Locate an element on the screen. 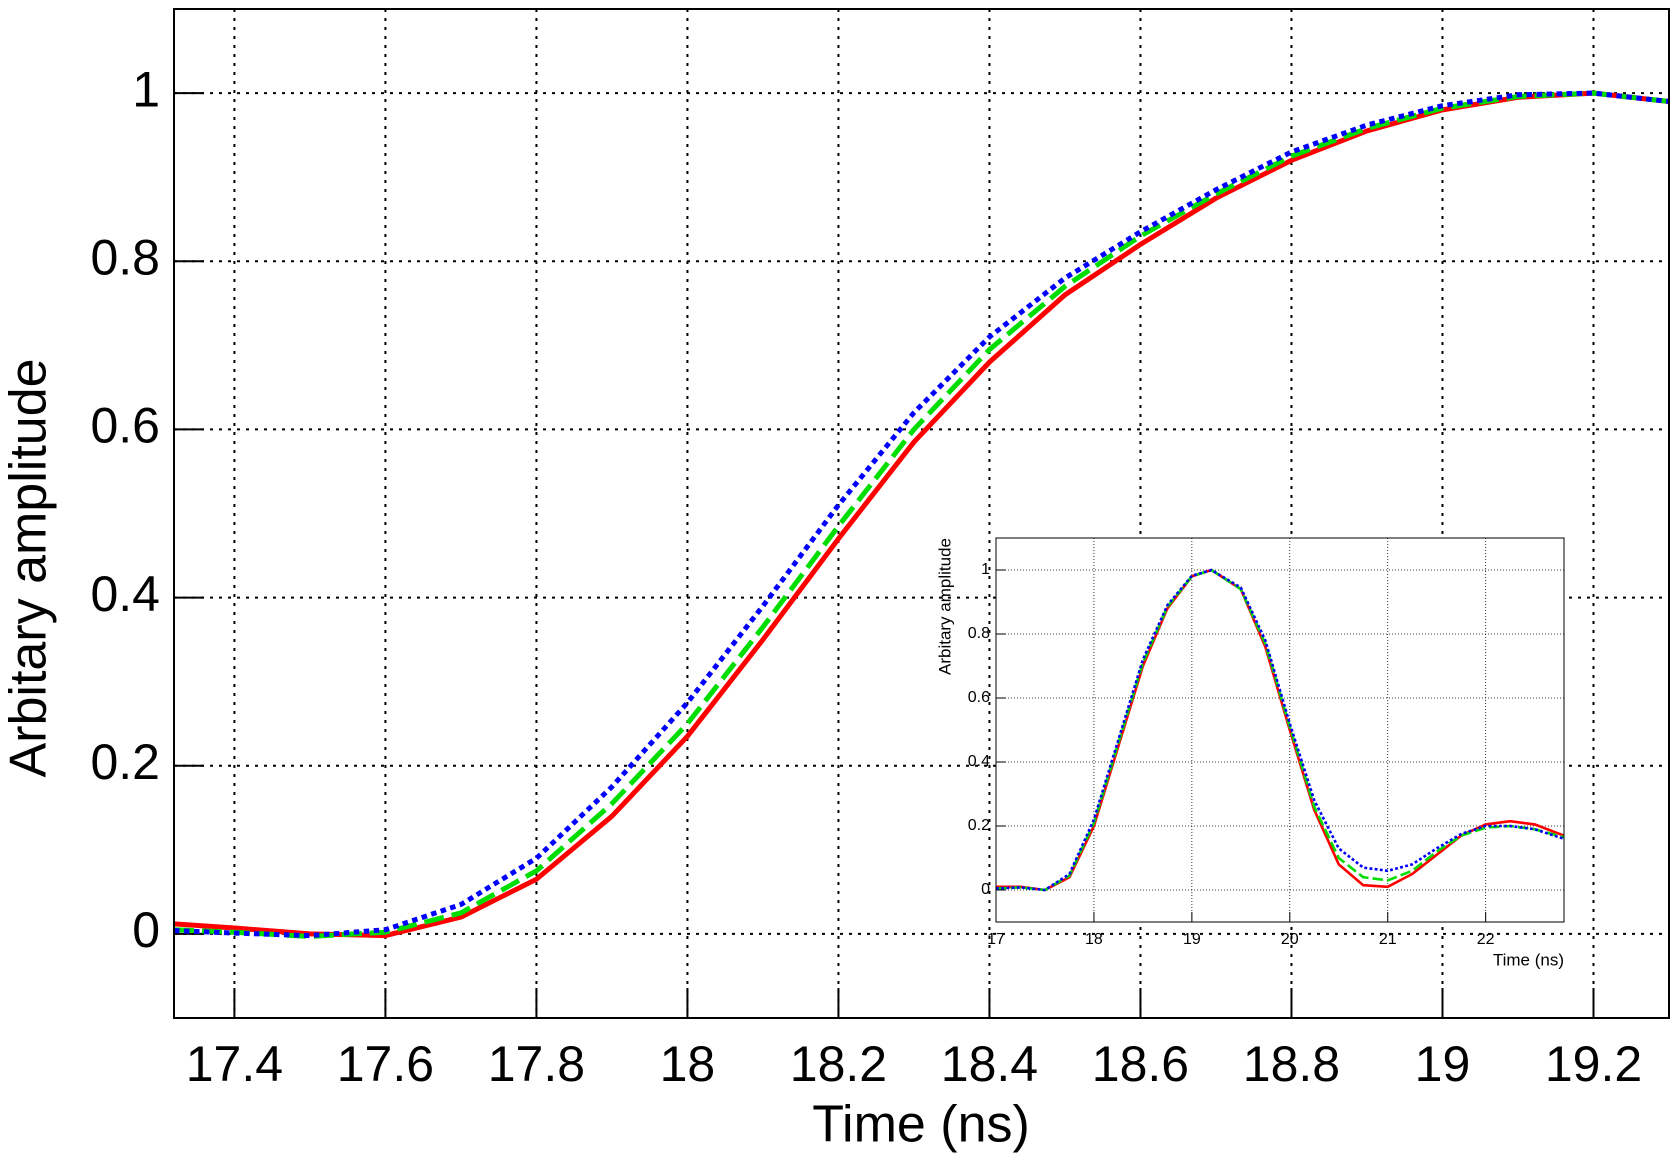 The height and width of the screenshot is (1164, 1675). x-tick-label: 17.4 is located at coordinates (234, 1064).